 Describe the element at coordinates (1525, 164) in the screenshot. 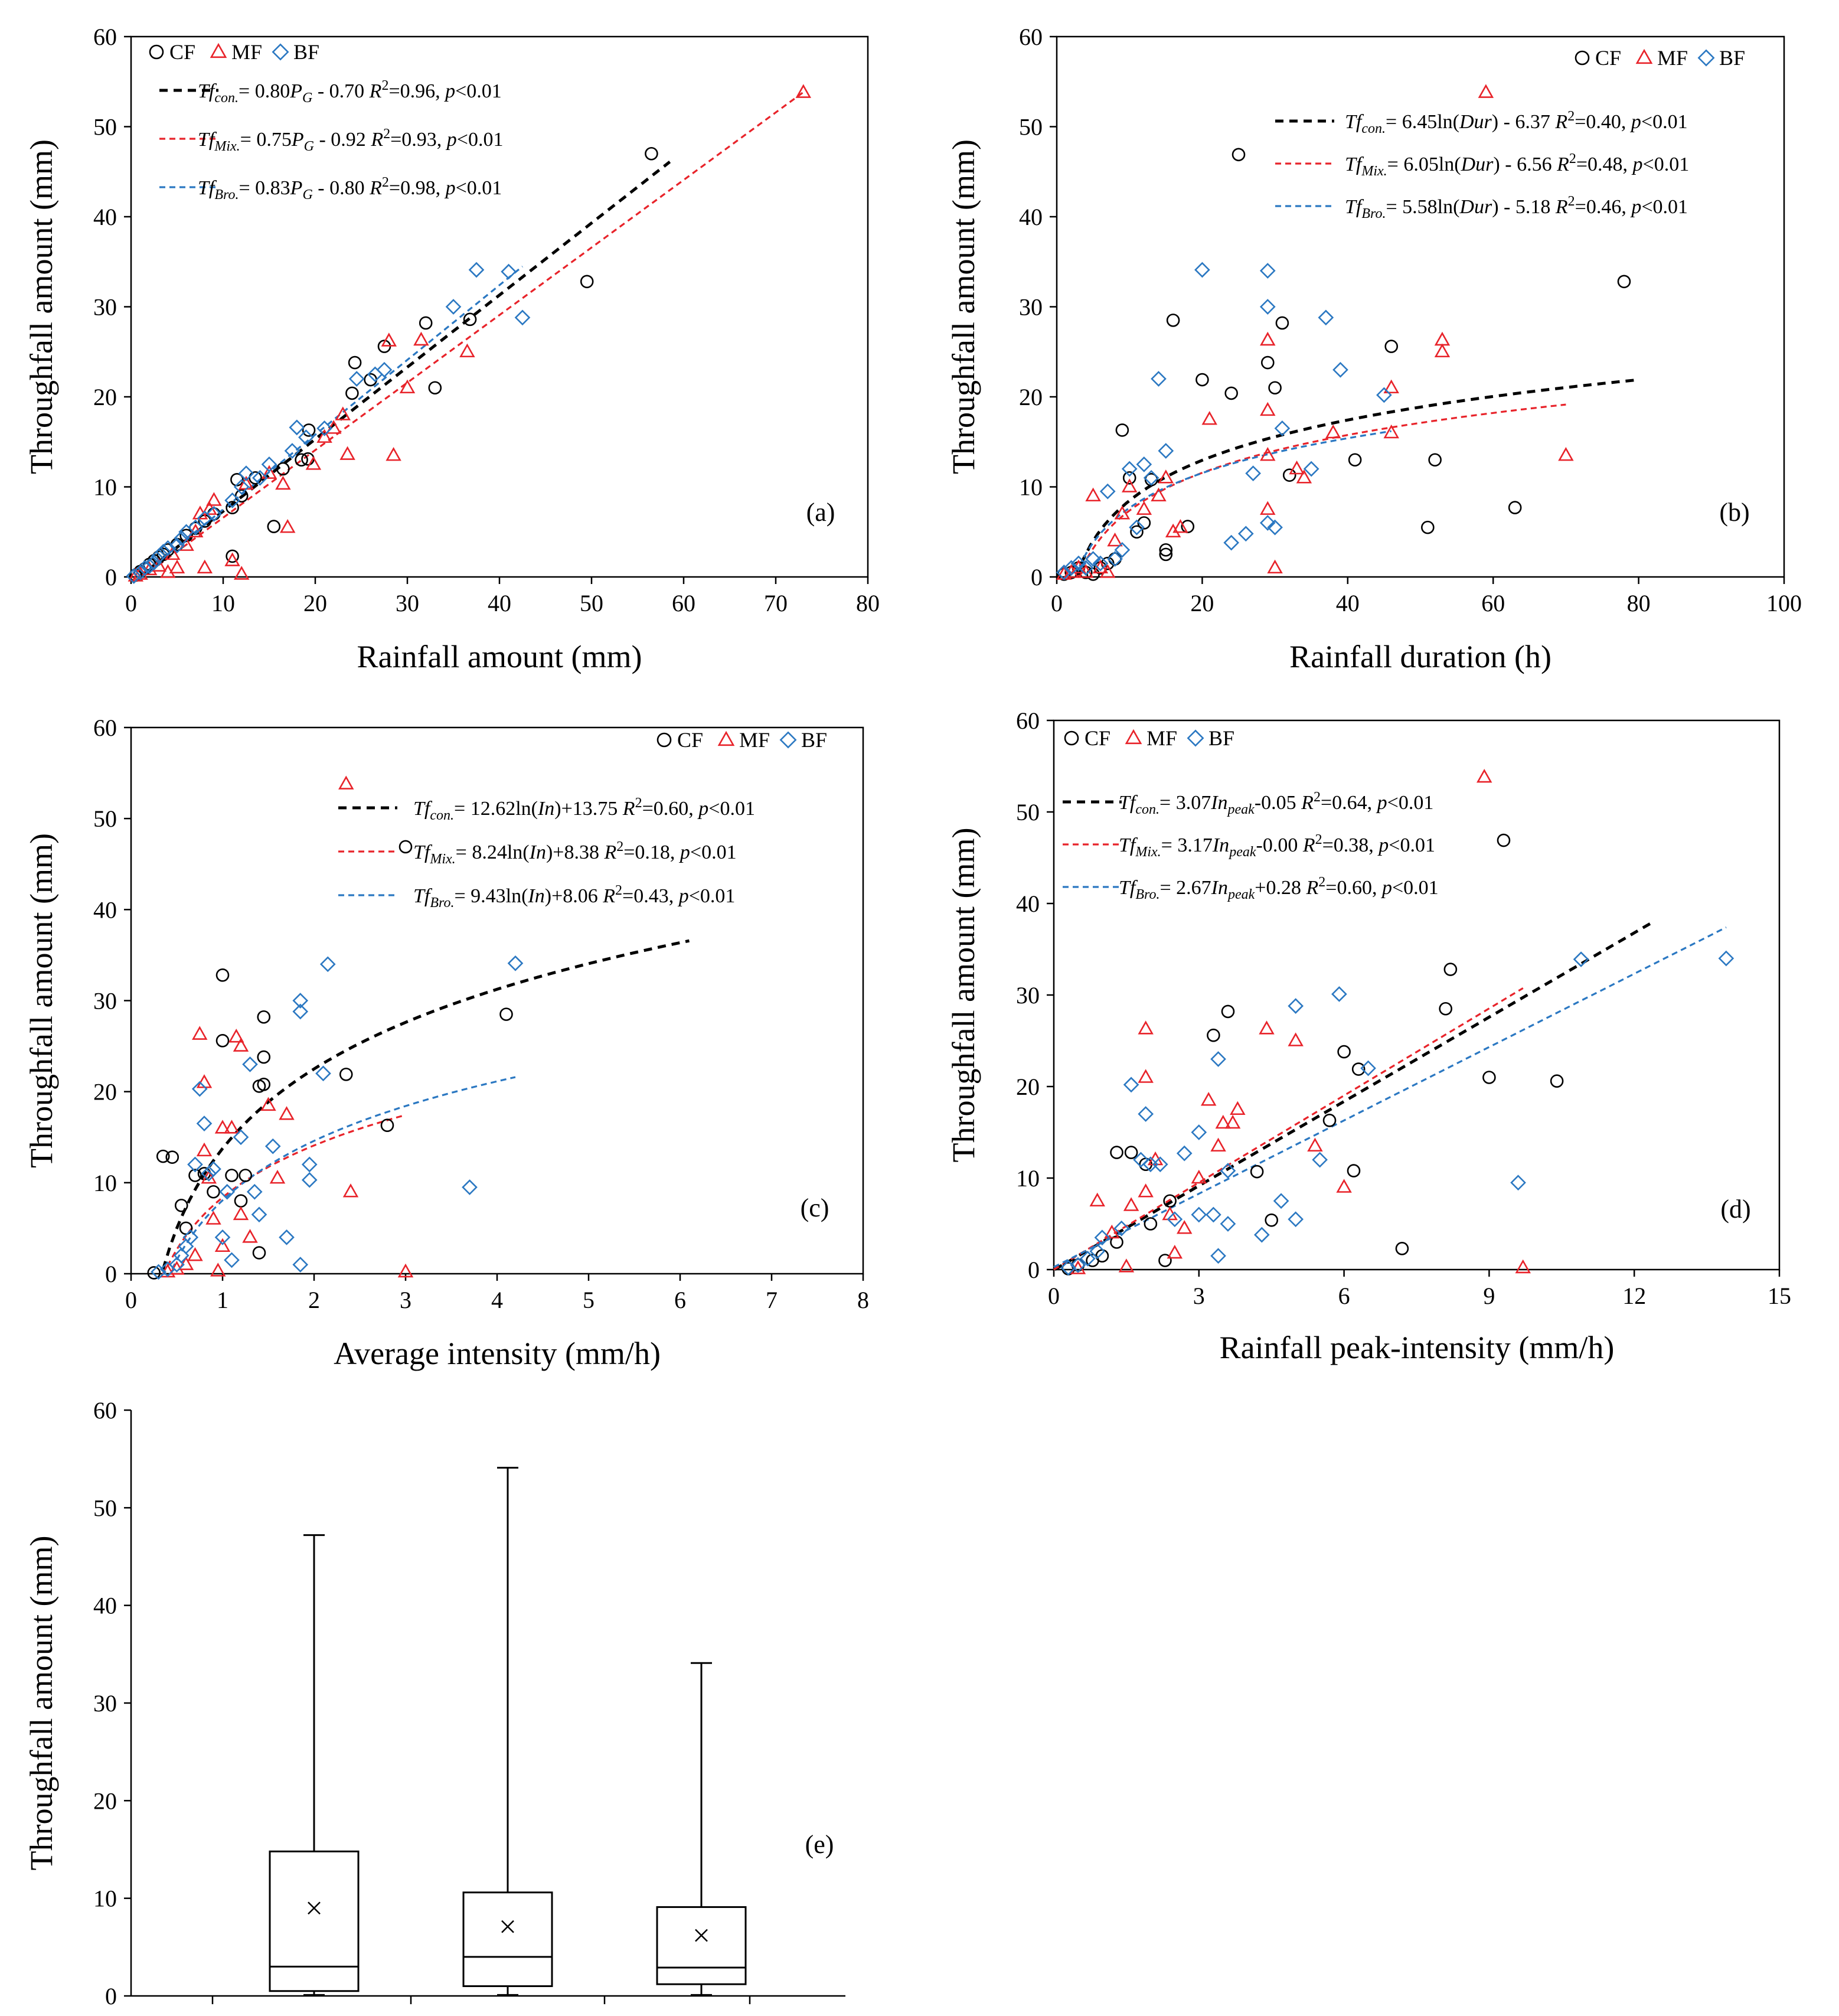

I see `equation-part: ) - 6.56` at that location.